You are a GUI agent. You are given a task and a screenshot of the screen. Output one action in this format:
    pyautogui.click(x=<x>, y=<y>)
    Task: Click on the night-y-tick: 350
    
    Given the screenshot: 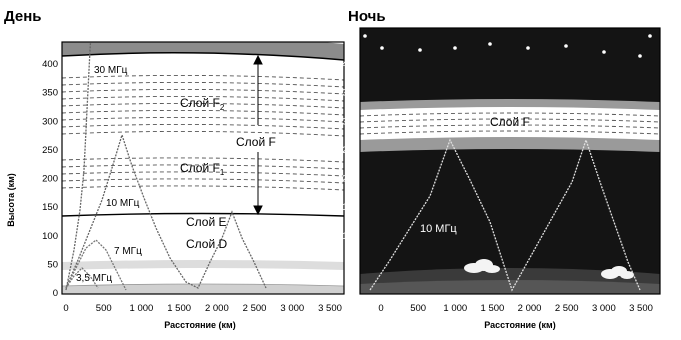 What is the action you would take?
    pyautogui.click(x=350, y=93)
    